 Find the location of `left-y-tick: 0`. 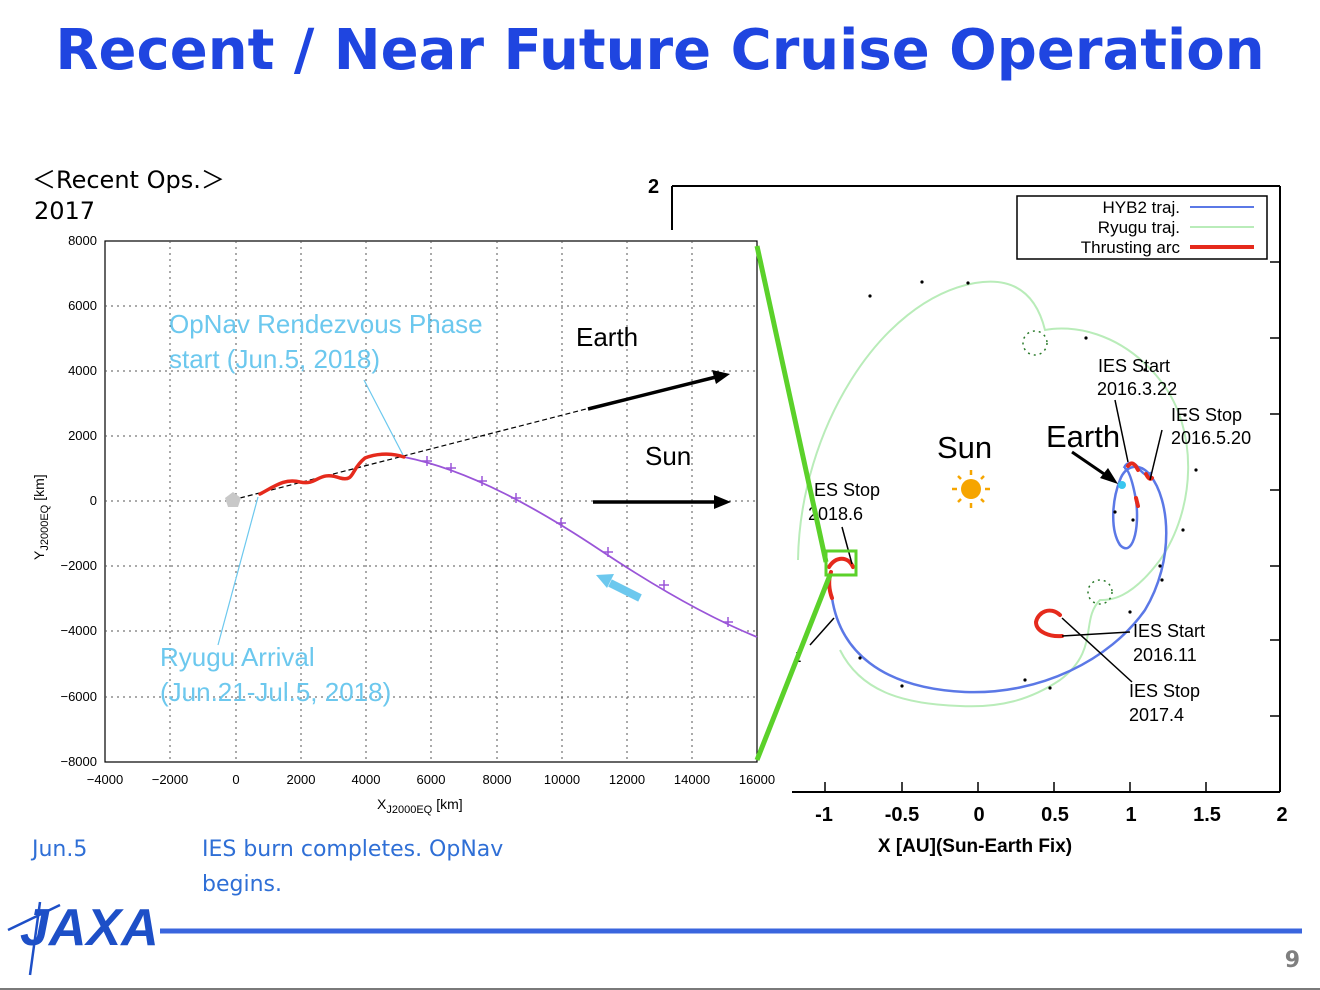

left-y-tick: 0 is located at coordinates (93, 500).